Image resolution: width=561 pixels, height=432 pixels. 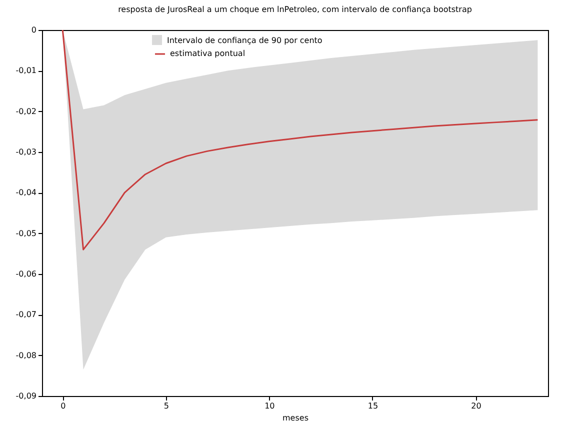 What do you see at coordinates (295, 9) in the screenshot?
I see `chart-title: resposta de JurosReal a um choque em lnPetroleo, com intervalo de confiança bootstrap` at bounding box center [295, 9].